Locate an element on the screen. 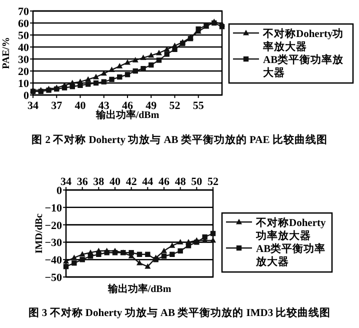 Image resolution: width=359 pixels, height=328 pixels. y-tick-label: 50 is located at coordinates (24, 36).